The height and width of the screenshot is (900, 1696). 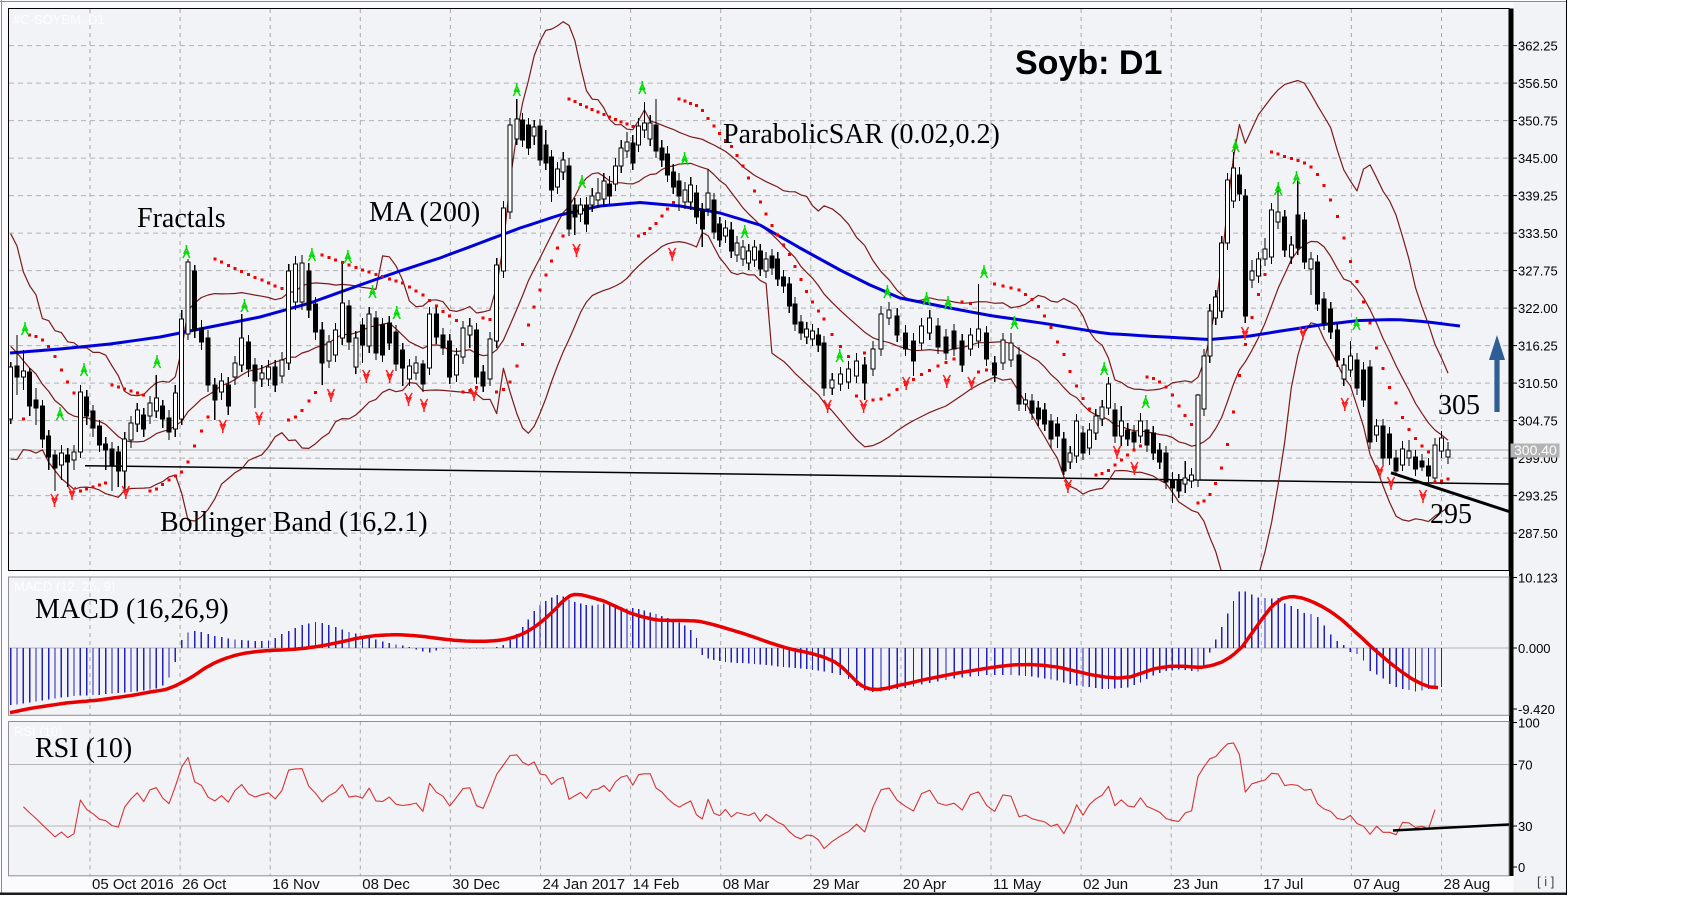 What do you see at coordinates (1521, 867) in the screenshot?
I see `svg-text: 0` at bounding box center [1521, 867].